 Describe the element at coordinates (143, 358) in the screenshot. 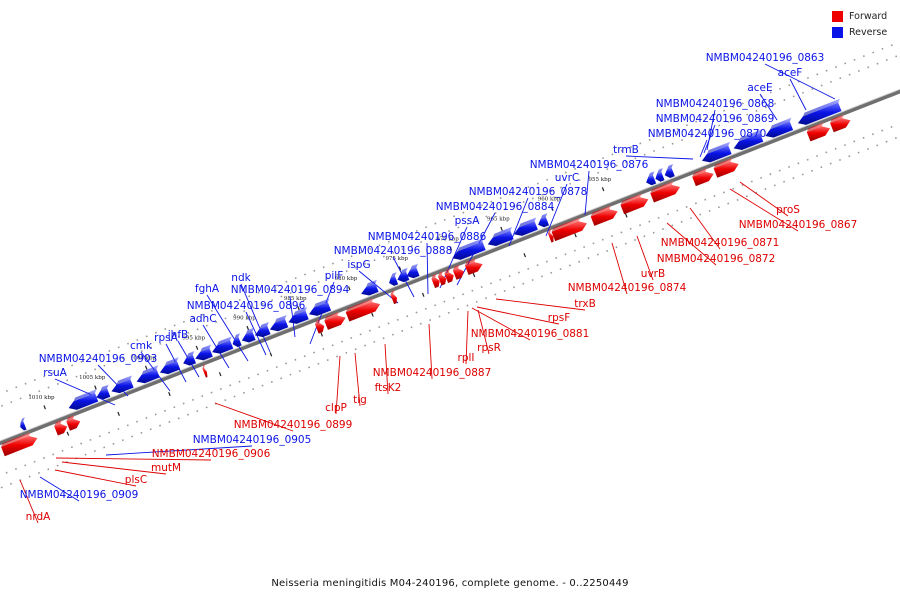

I see `tick-label: 1000 kbp` at that location.